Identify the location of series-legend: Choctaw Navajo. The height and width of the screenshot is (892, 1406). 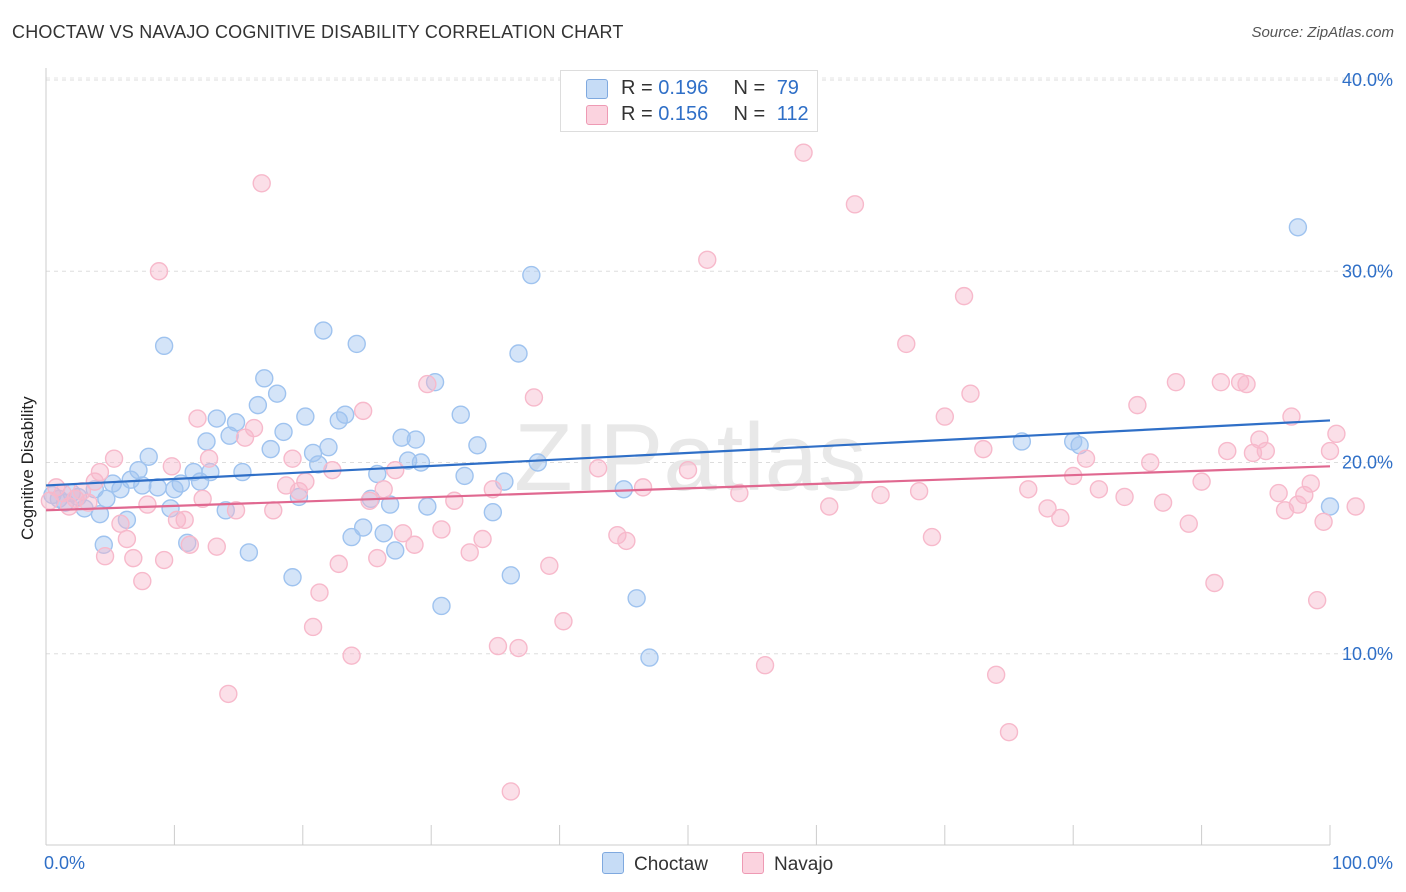
(703, 865).